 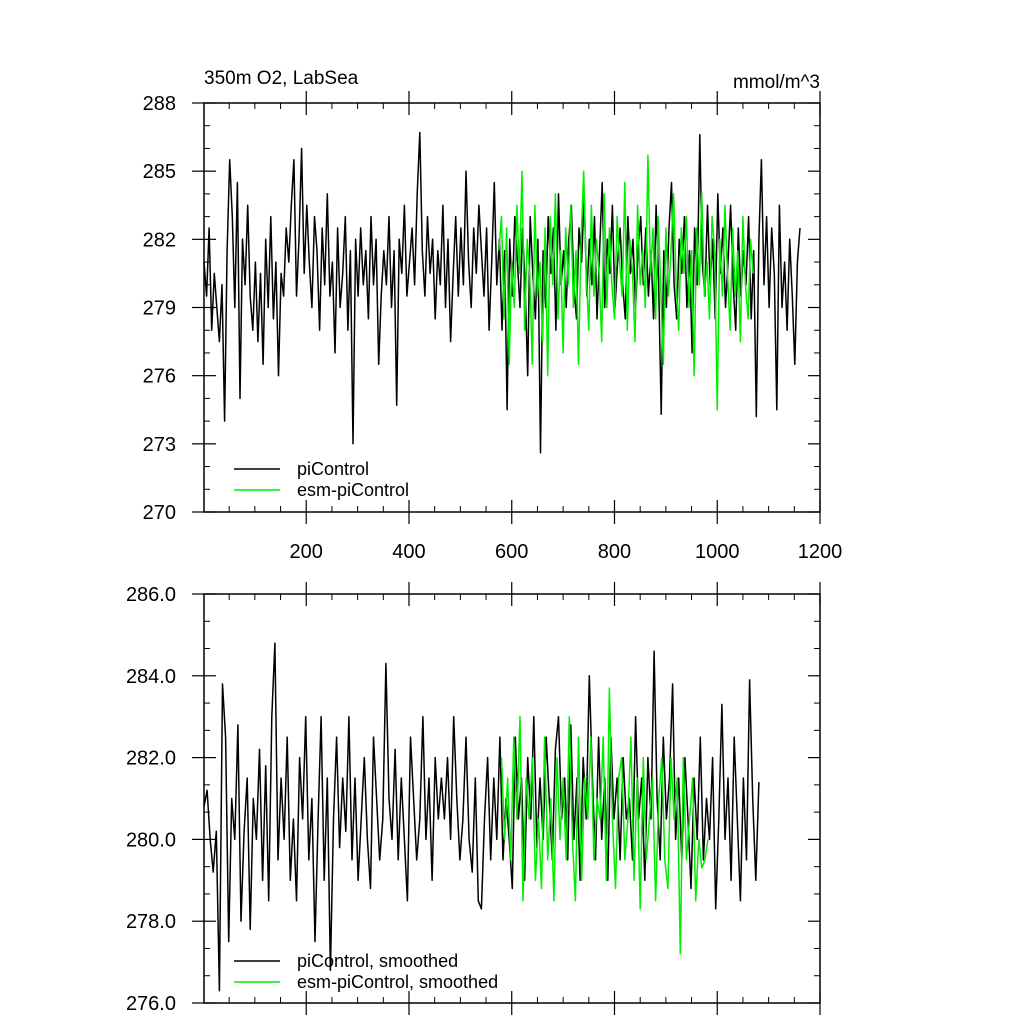 I want to click on top-y-tick-label: 276, so click(x=159, y=377).